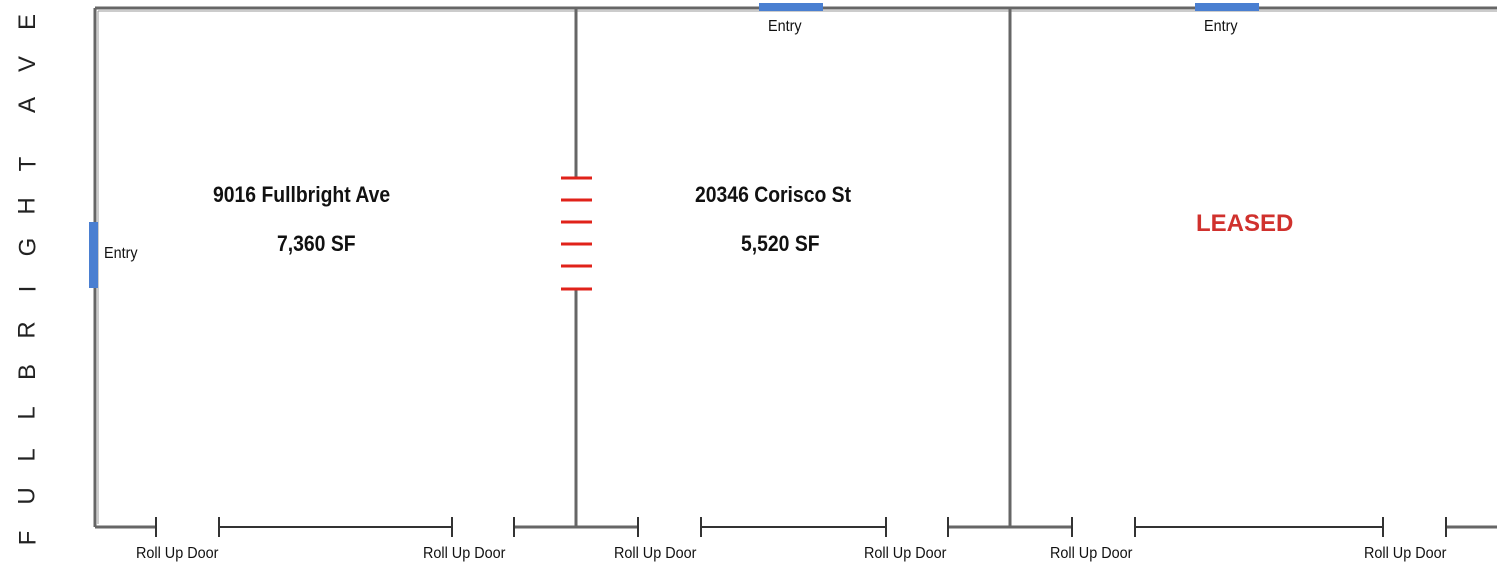 The image size is (1497, 569). What do you see at coordinates (316, 243) in the screenshot?
I see `unit-1-area: 7,360 SF` at bounding box center [316, 243].